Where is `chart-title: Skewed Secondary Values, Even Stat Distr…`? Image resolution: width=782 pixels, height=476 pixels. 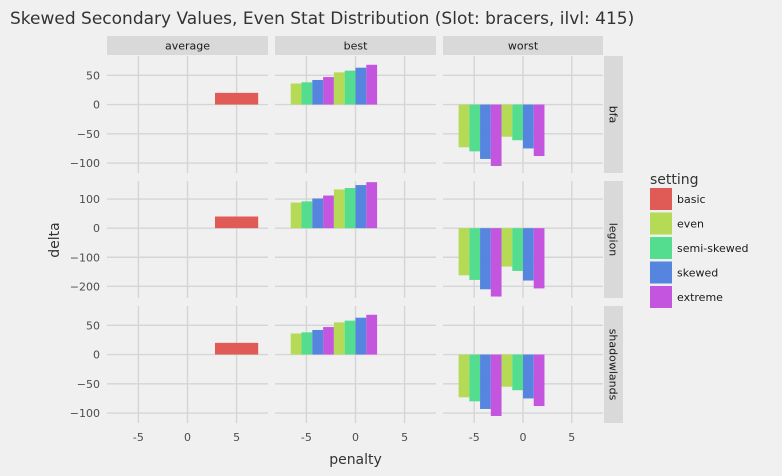 chart-title: Skewed Secondary Values, Even Stat Distr… is located at coordinates (322, 19).